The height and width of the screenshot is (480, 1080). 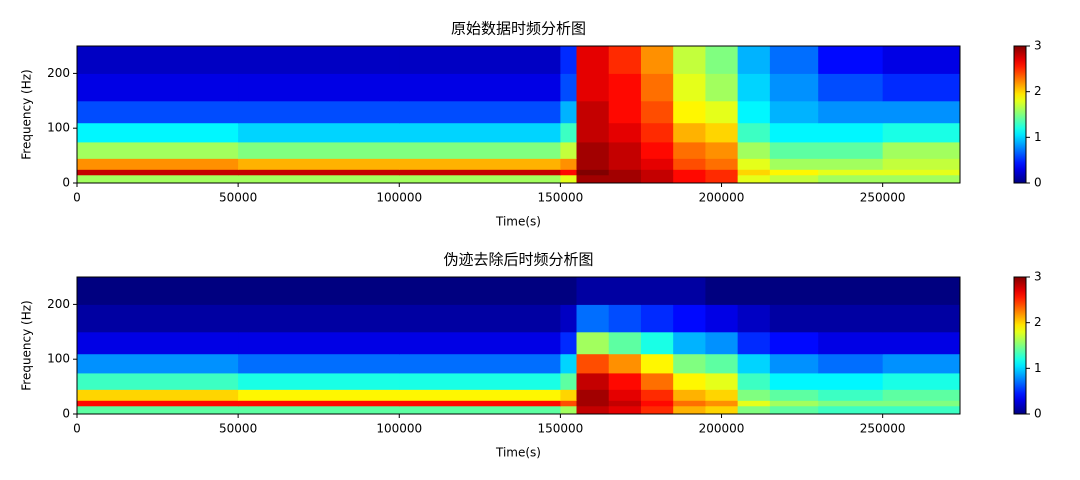 What do you see at coordinates (1038, 183) in the screenshot?
I see `colorbar-tick-label: 0` at bounding box center [1038, 183].